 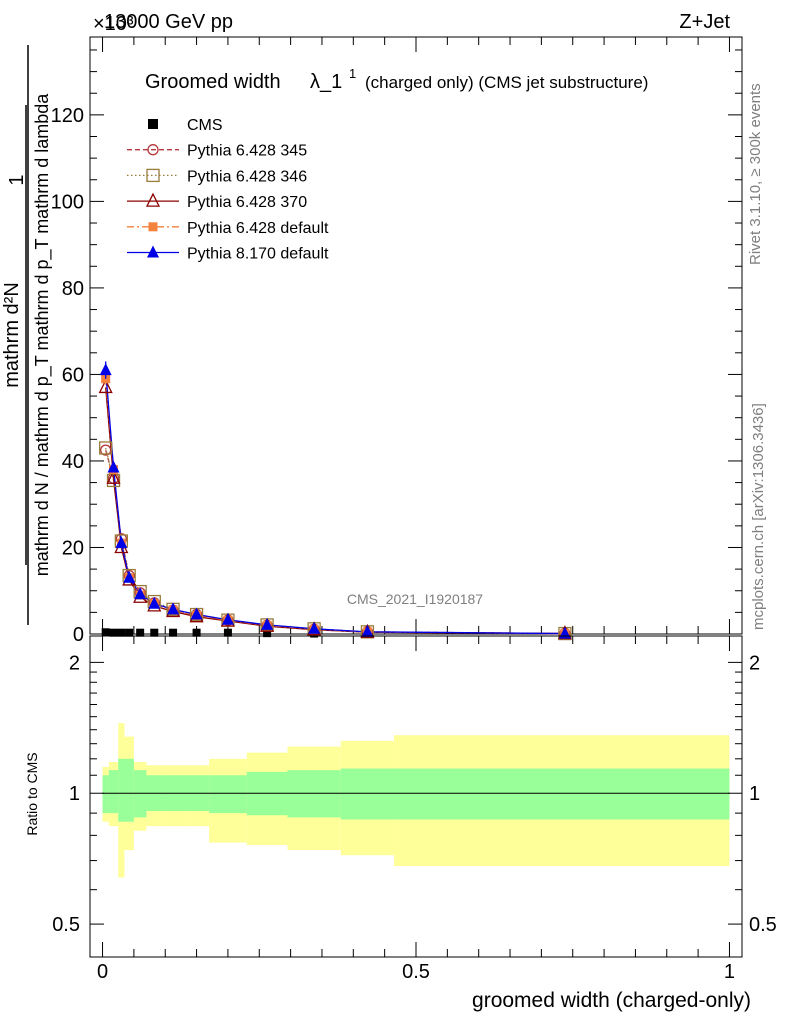 What do you see at coordinates (416, 972) in the screenshot?
I see `x-tick-label: 0.5` at bounding box center [416, 972].